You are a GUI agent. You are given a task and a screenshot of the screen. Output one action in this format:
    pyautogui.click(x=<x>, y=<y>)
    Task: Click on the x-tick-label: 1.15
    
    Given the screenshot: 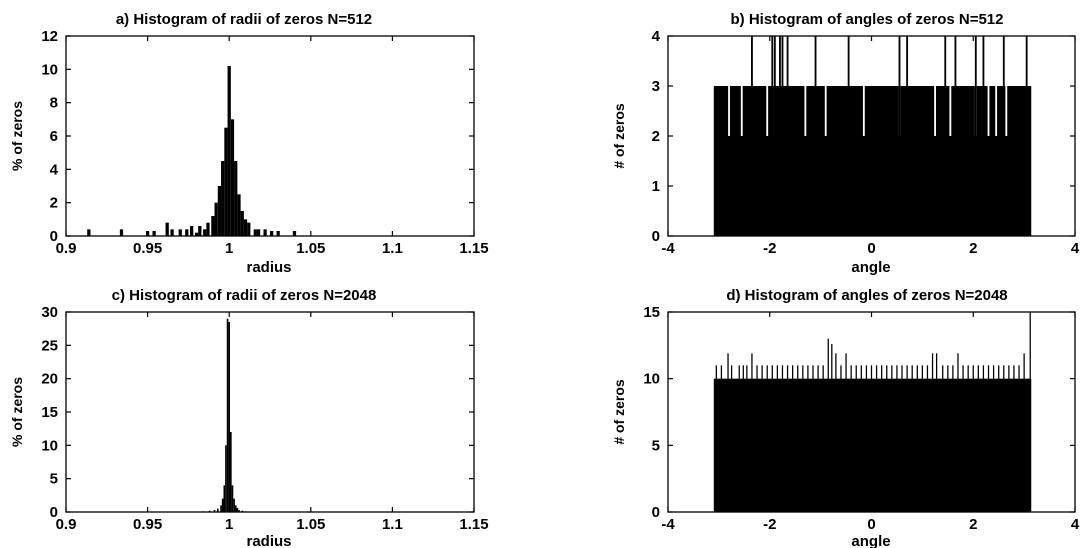 What is the action you would take?
    pyautogui.click(x=473, y=248)
    